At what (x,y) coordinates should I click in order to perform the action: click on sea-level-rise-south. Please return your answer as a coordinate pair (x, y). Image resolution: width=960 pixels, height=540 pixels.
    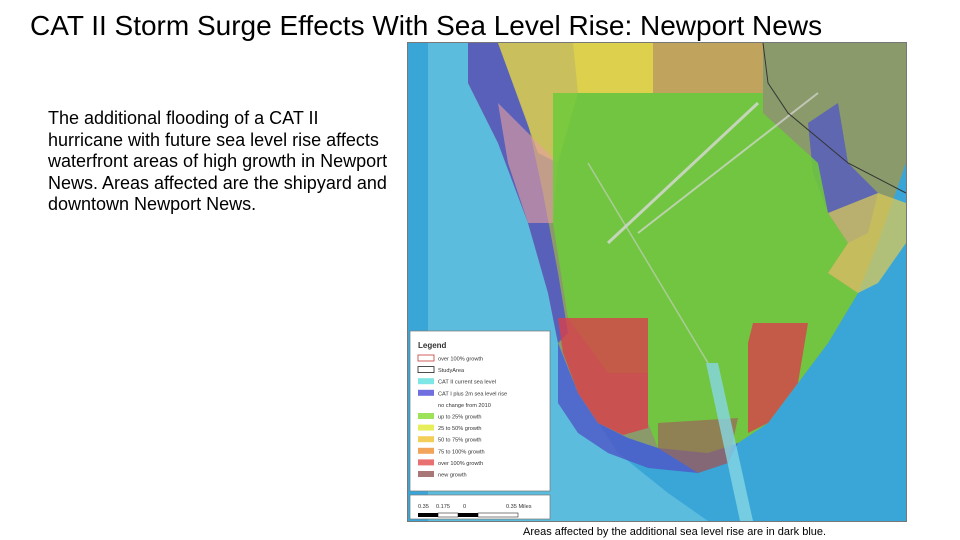
    Looking at the image, I should click on (648, 408).